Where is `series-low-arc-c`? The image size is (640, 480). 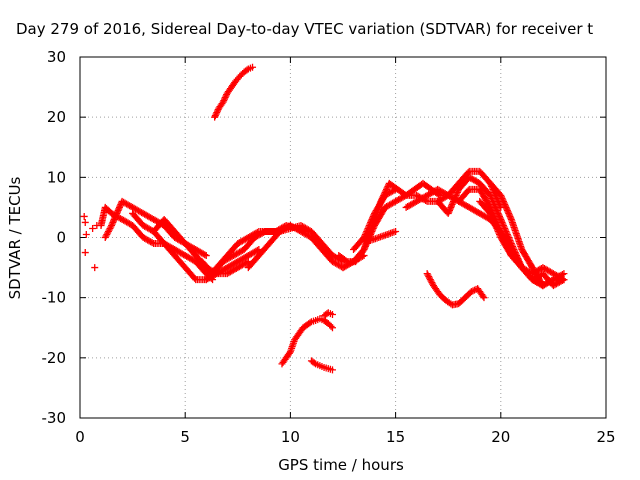
series-low-arc-c is located at coordinates (321, 365).